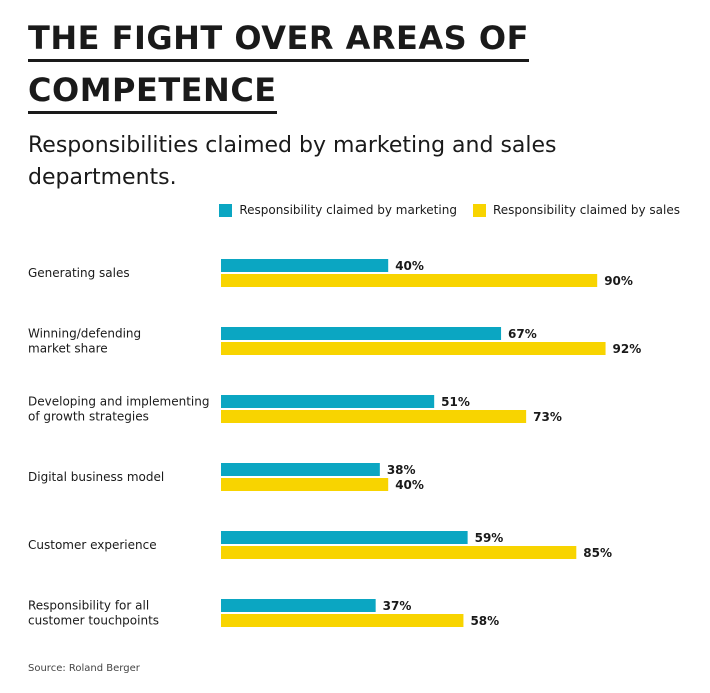  What do you see at coordinates (484, 621) in the screenshot?
I see `data-label: 58%` at bounding box center [484, 621].